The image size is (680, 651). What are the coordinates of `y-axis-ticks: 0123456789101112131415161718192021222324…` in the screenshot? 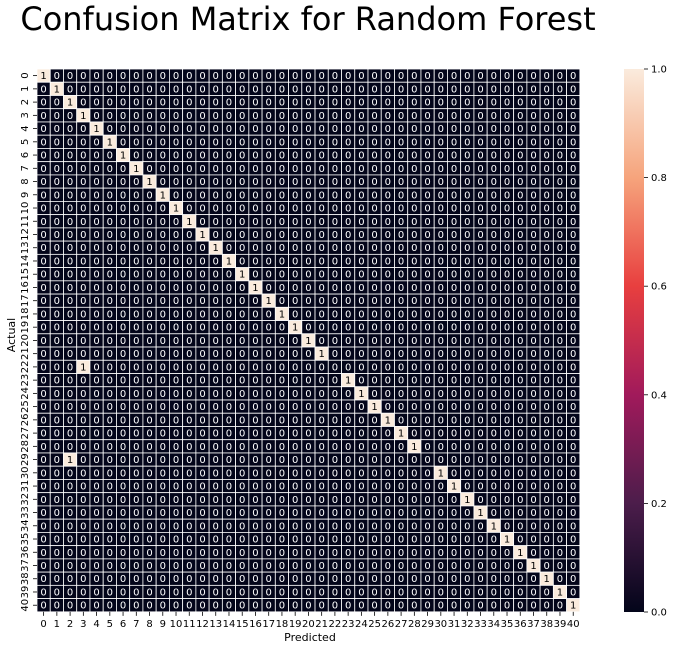 It's located at (28, 342).